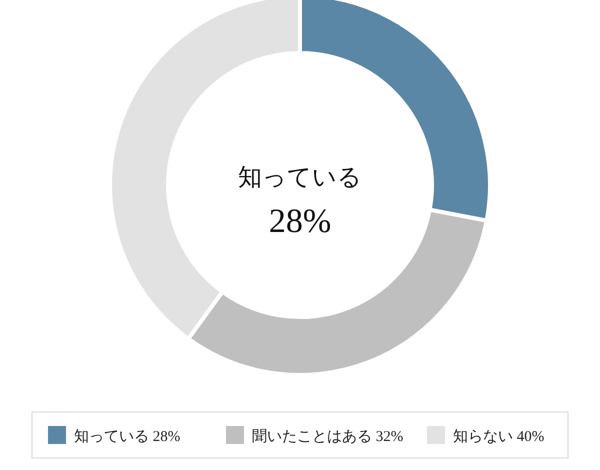 The height and width of the screenshot is (470, 600). Describe the element at coordinates (328, 436) in the screenshot. I see `legend-label: 聞いたことはある 32%` at that location.